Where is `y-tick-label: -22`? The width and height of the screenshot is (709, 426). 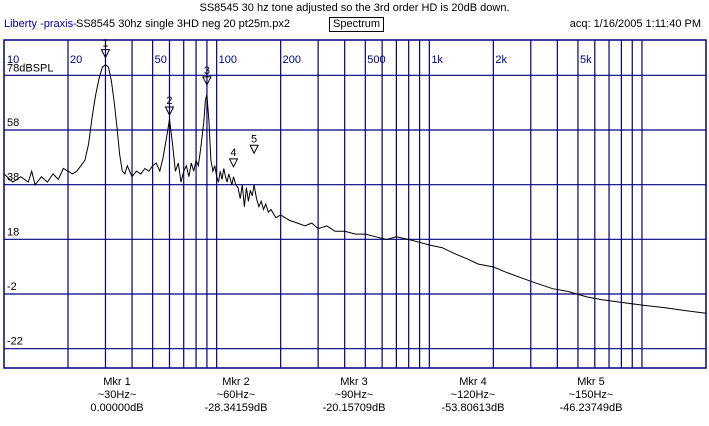 y-tick-label: -22 is located at coordinates (15, 342).